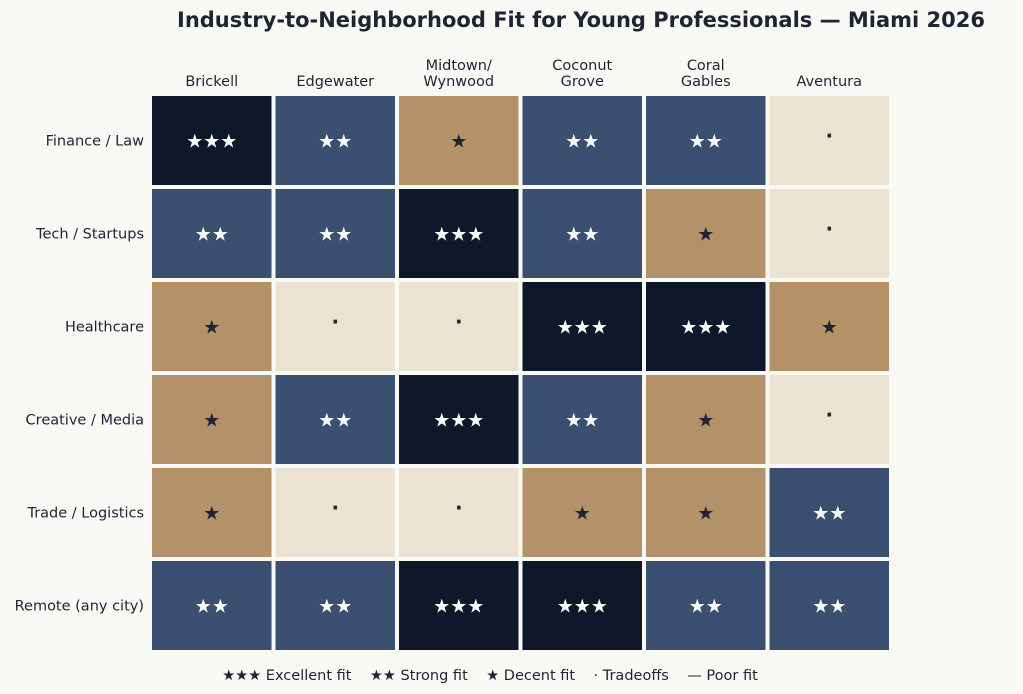 The image size is (1023, 694). I want to click on column-label: Coconut, so click(582, 66).